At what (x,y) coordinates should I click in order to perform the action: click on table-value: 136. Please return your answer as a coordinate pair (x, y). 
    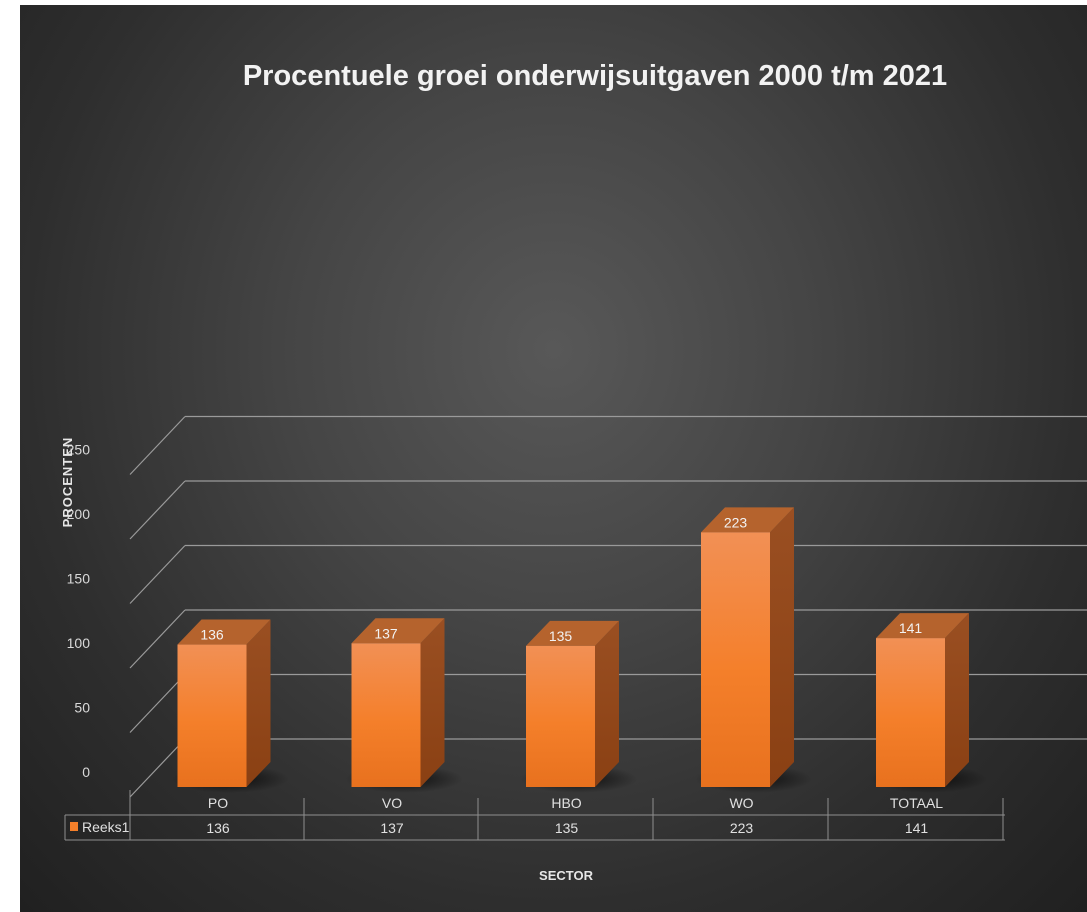
    Looking at the image, I should click on (218, 828).